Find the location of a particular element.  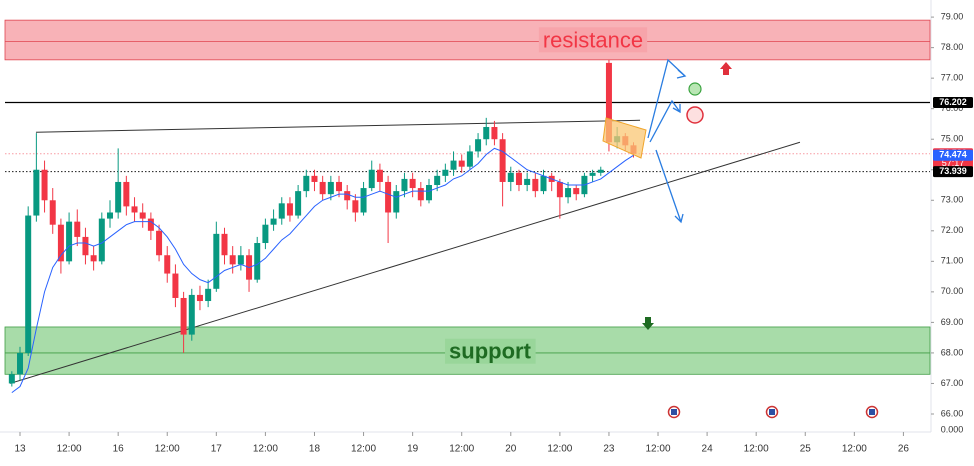

y-tick-label: 78.00 is located at coordinates (952, 47).